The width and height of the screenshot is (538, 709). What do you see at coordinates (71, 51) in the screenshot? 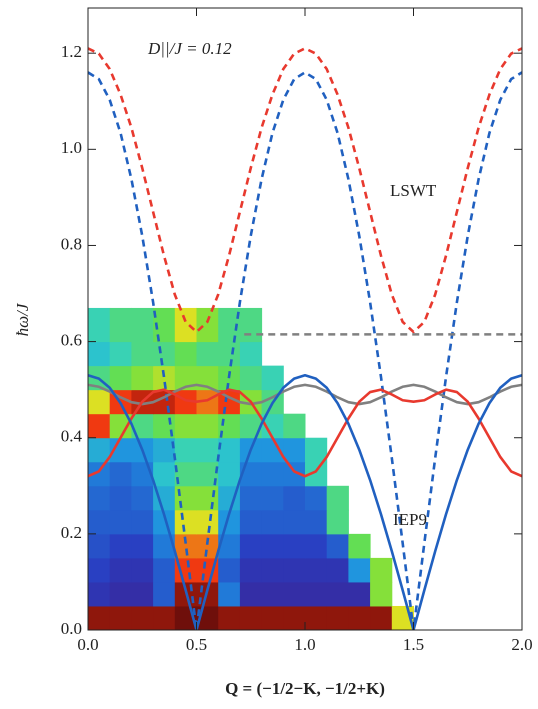
I see `y-tick-label: 1.2` at bounding box center [71, 51].